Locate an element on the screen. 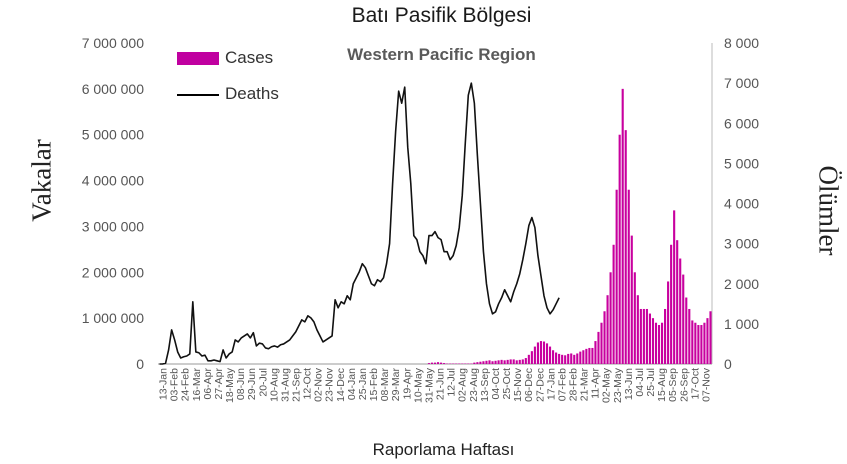 Image resolution: width=847 pixels, height=464 pixels. x-tick-label: 17-Oct is located at coordinates (695, 384).